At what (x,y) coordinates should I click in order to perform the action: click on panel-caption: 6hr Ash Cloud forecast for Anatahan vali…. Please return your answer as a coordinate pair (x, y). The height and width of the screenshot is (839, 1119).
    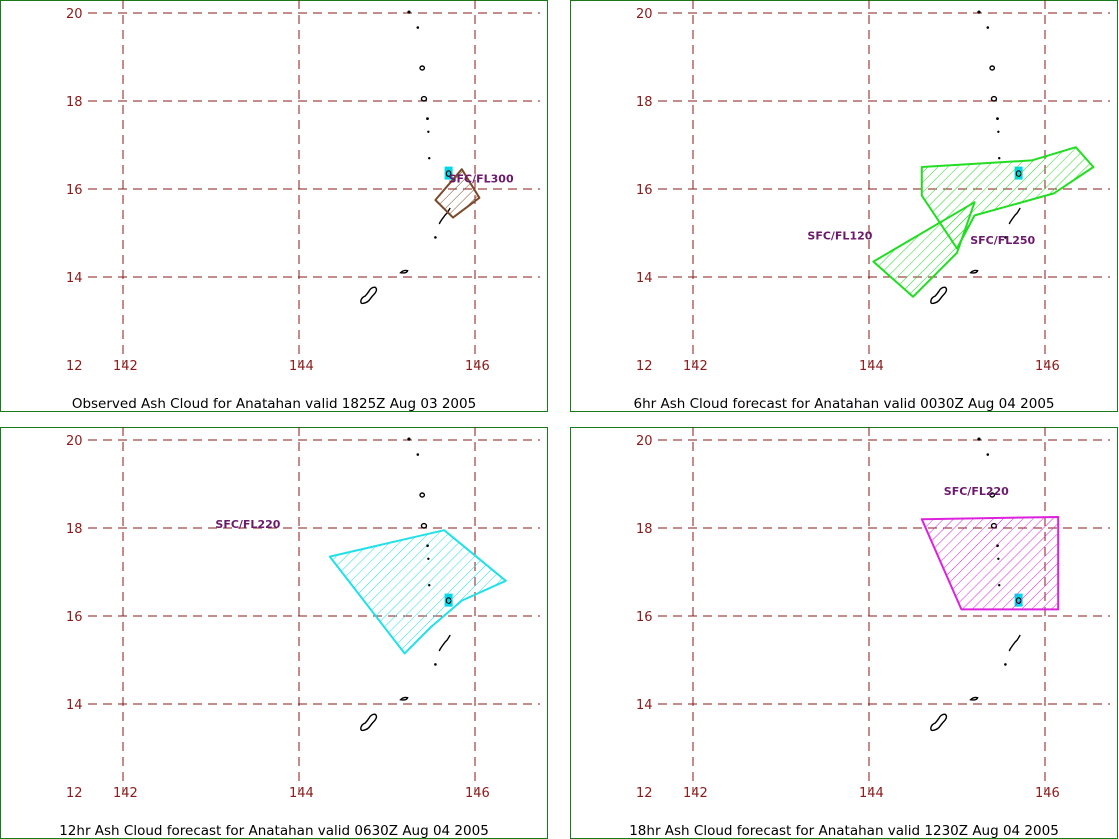
    Looking at the image, I should click on (844, 404).